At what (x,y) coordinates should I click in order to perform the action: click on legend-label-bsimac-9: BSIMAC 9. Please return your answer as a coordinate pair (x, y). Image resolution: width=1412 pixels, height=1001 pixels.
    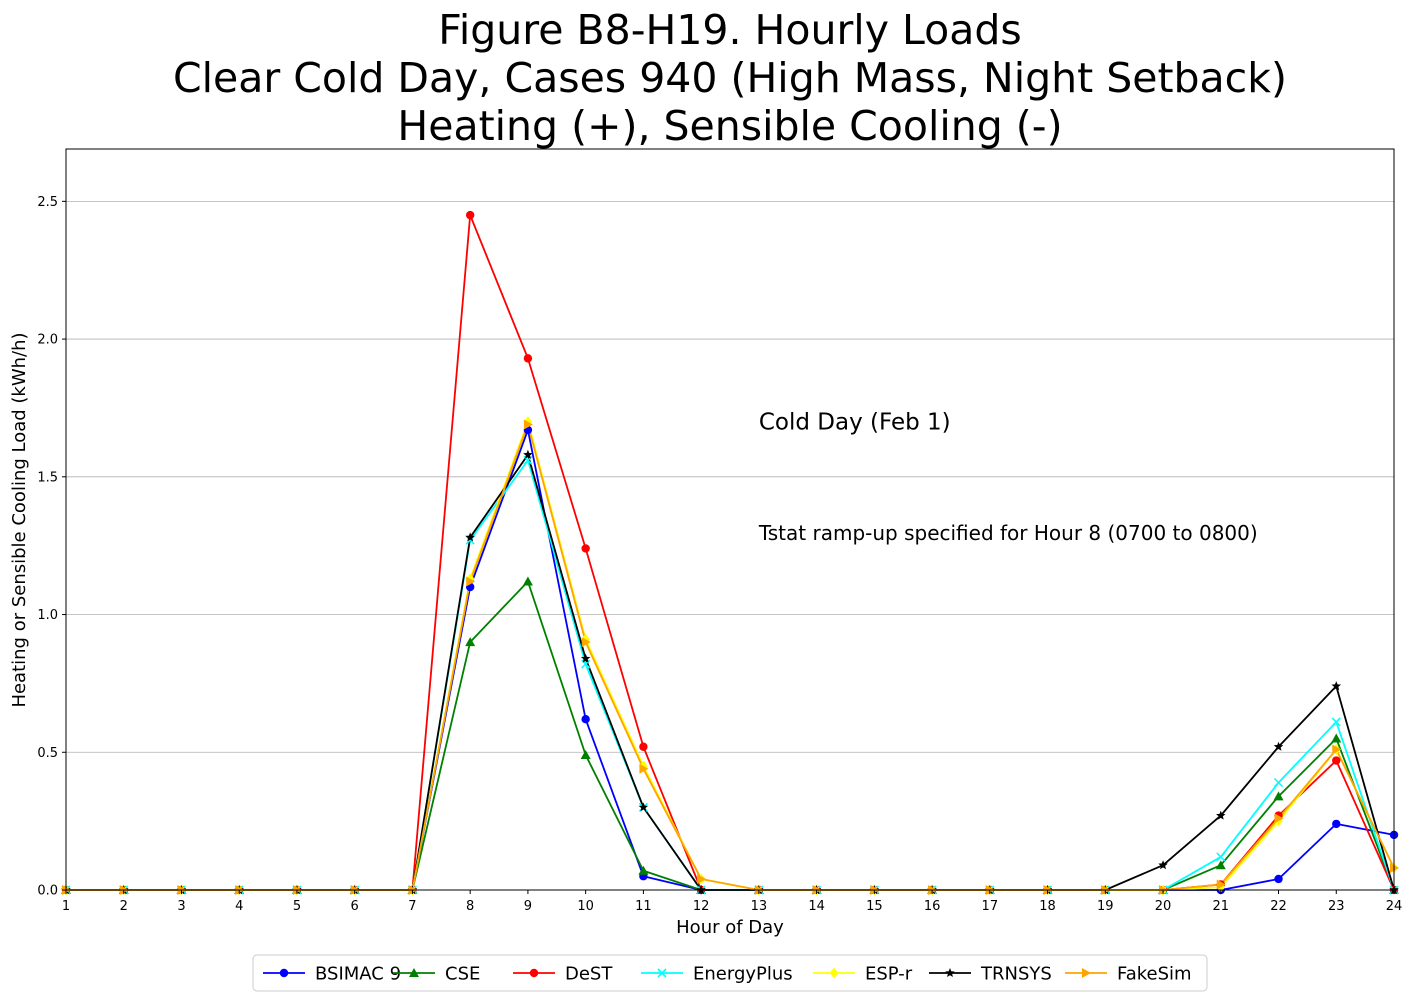
    Looking at the image, I should click on (358, 974).